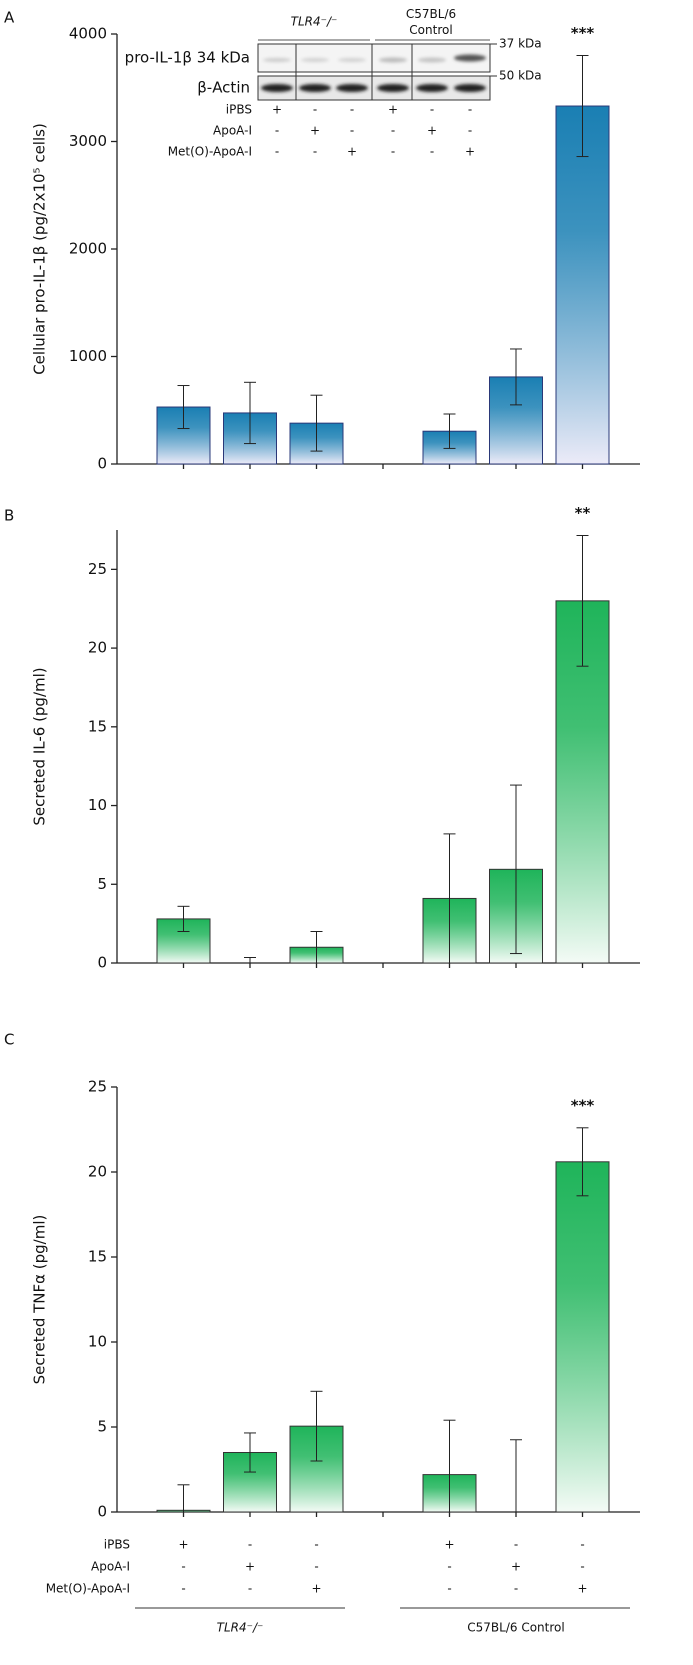 The height and width of the screenshot is (1665, 693). Describe the element at coordinates (187, 58) in the screenshot. I see `band-label: pro-IL-1β 34 kDa` at that location.